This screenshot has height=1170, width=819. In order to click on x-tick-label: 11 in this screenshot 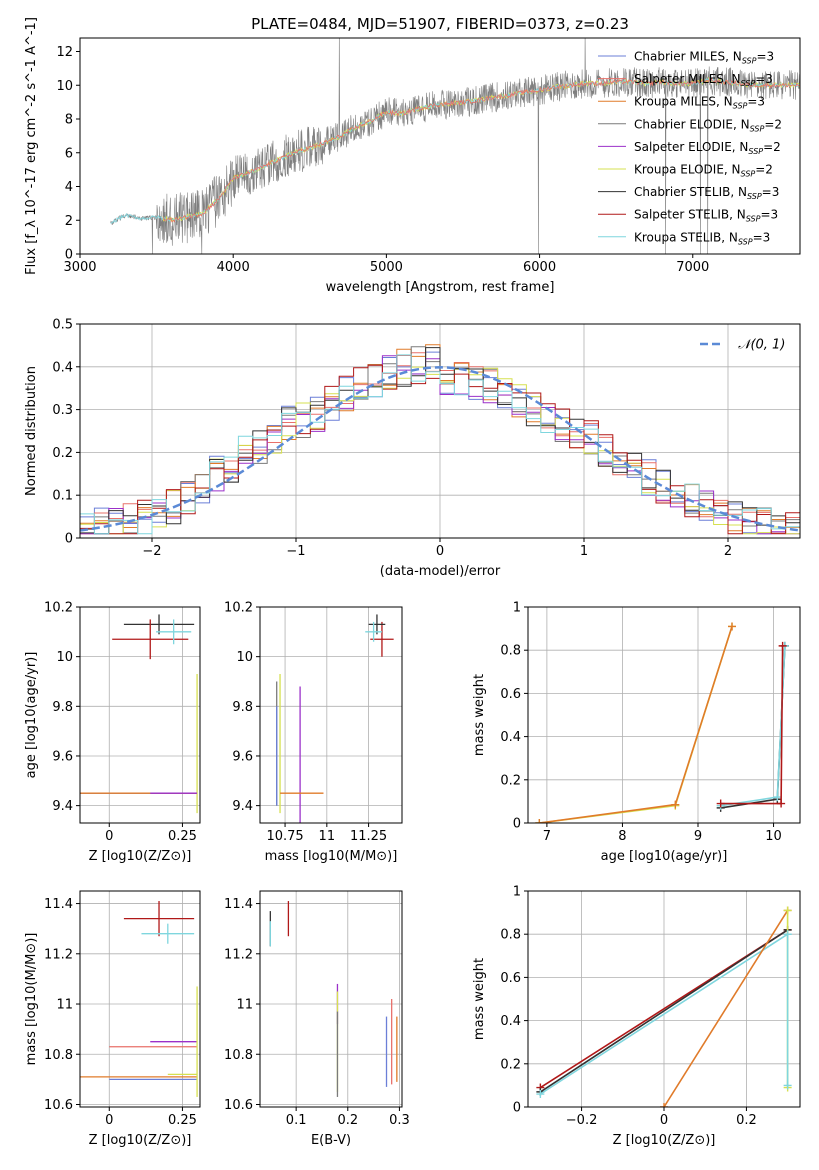, I will do `click(327, 836)`.